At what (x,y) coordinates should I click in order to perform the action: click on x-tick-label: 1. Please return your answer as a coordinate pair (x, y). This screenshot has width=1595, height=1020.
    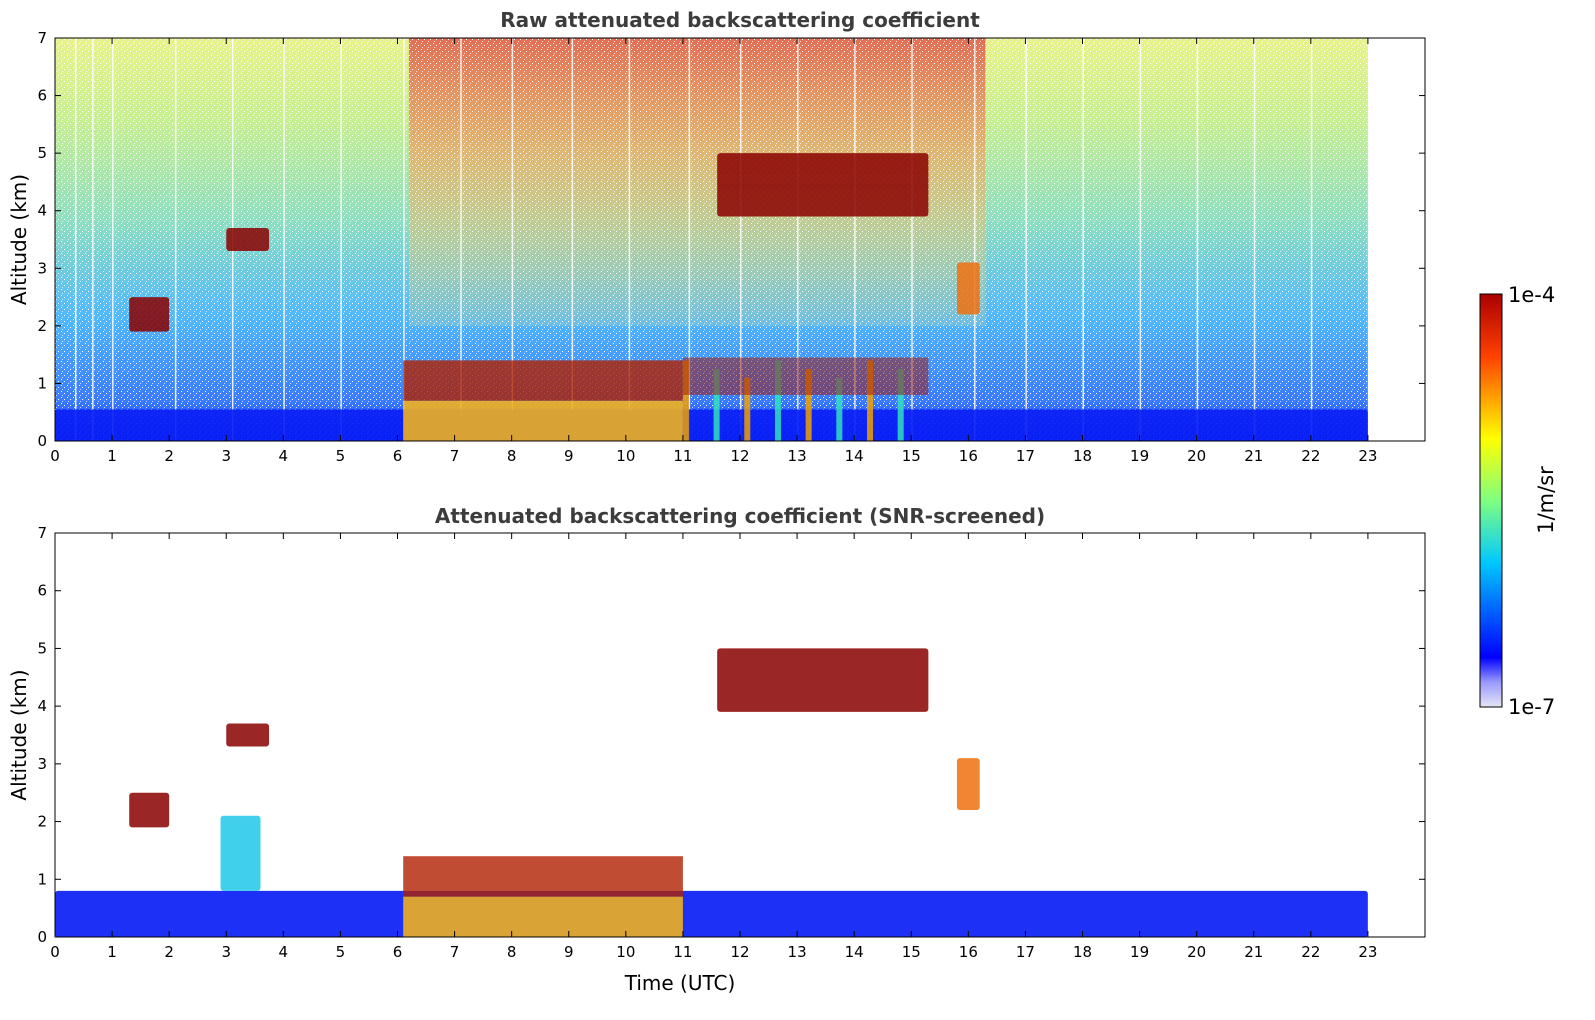
    Looking at the image, I should click on (112, 952).